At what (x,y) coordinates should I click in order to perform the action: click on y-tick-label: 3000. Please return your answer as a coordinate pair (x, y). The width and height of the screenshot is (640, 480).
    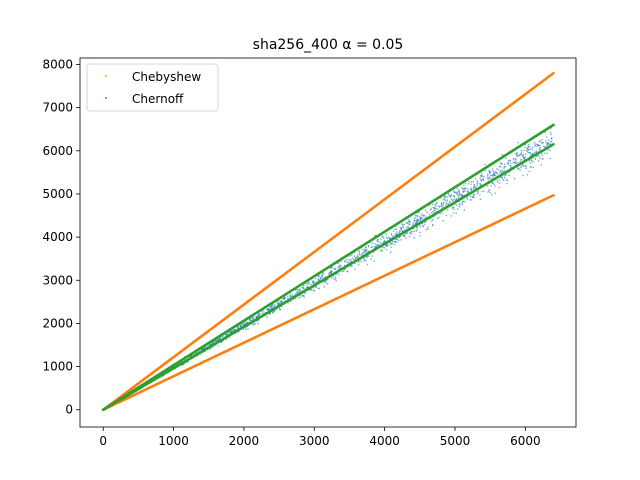
    Looking at the image, I should click on (57, 280).